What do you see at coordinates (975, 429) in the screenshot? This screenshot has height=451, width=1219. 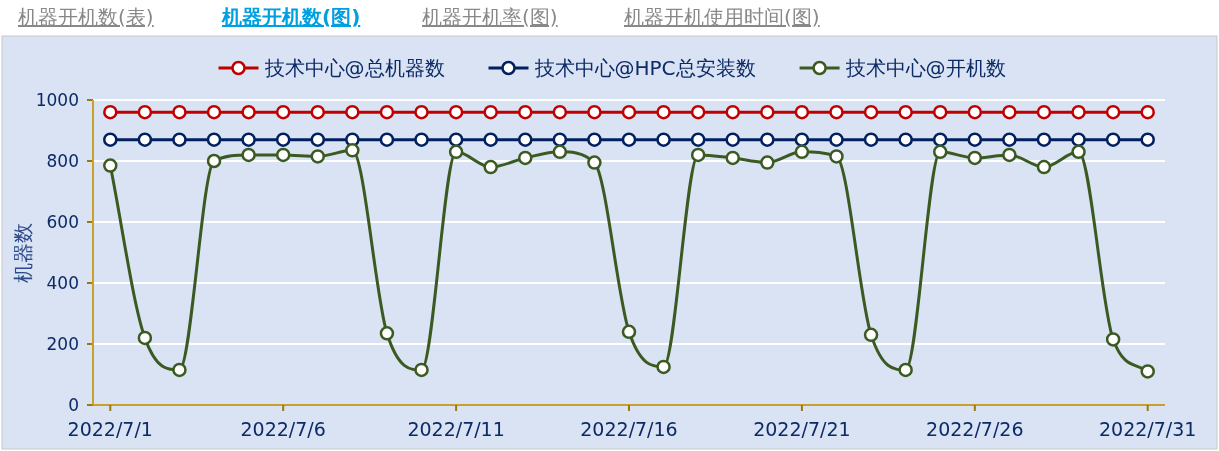 I see `x-tick-label: 2022/7/26` at bounding box center [975, 429].